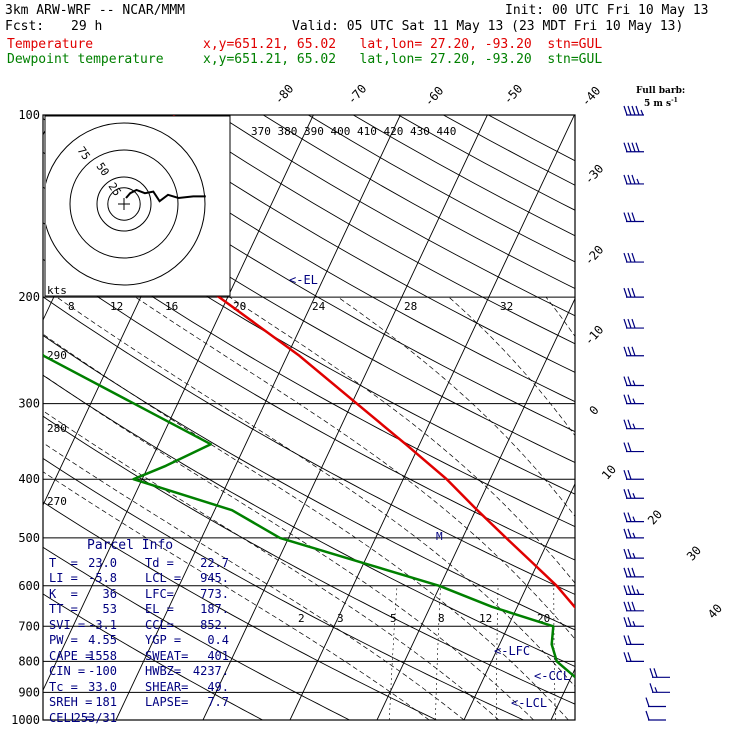 The height and width of the screenshot is (740, 740). I want to click on theta-e-label: 410, so click(367, 131).